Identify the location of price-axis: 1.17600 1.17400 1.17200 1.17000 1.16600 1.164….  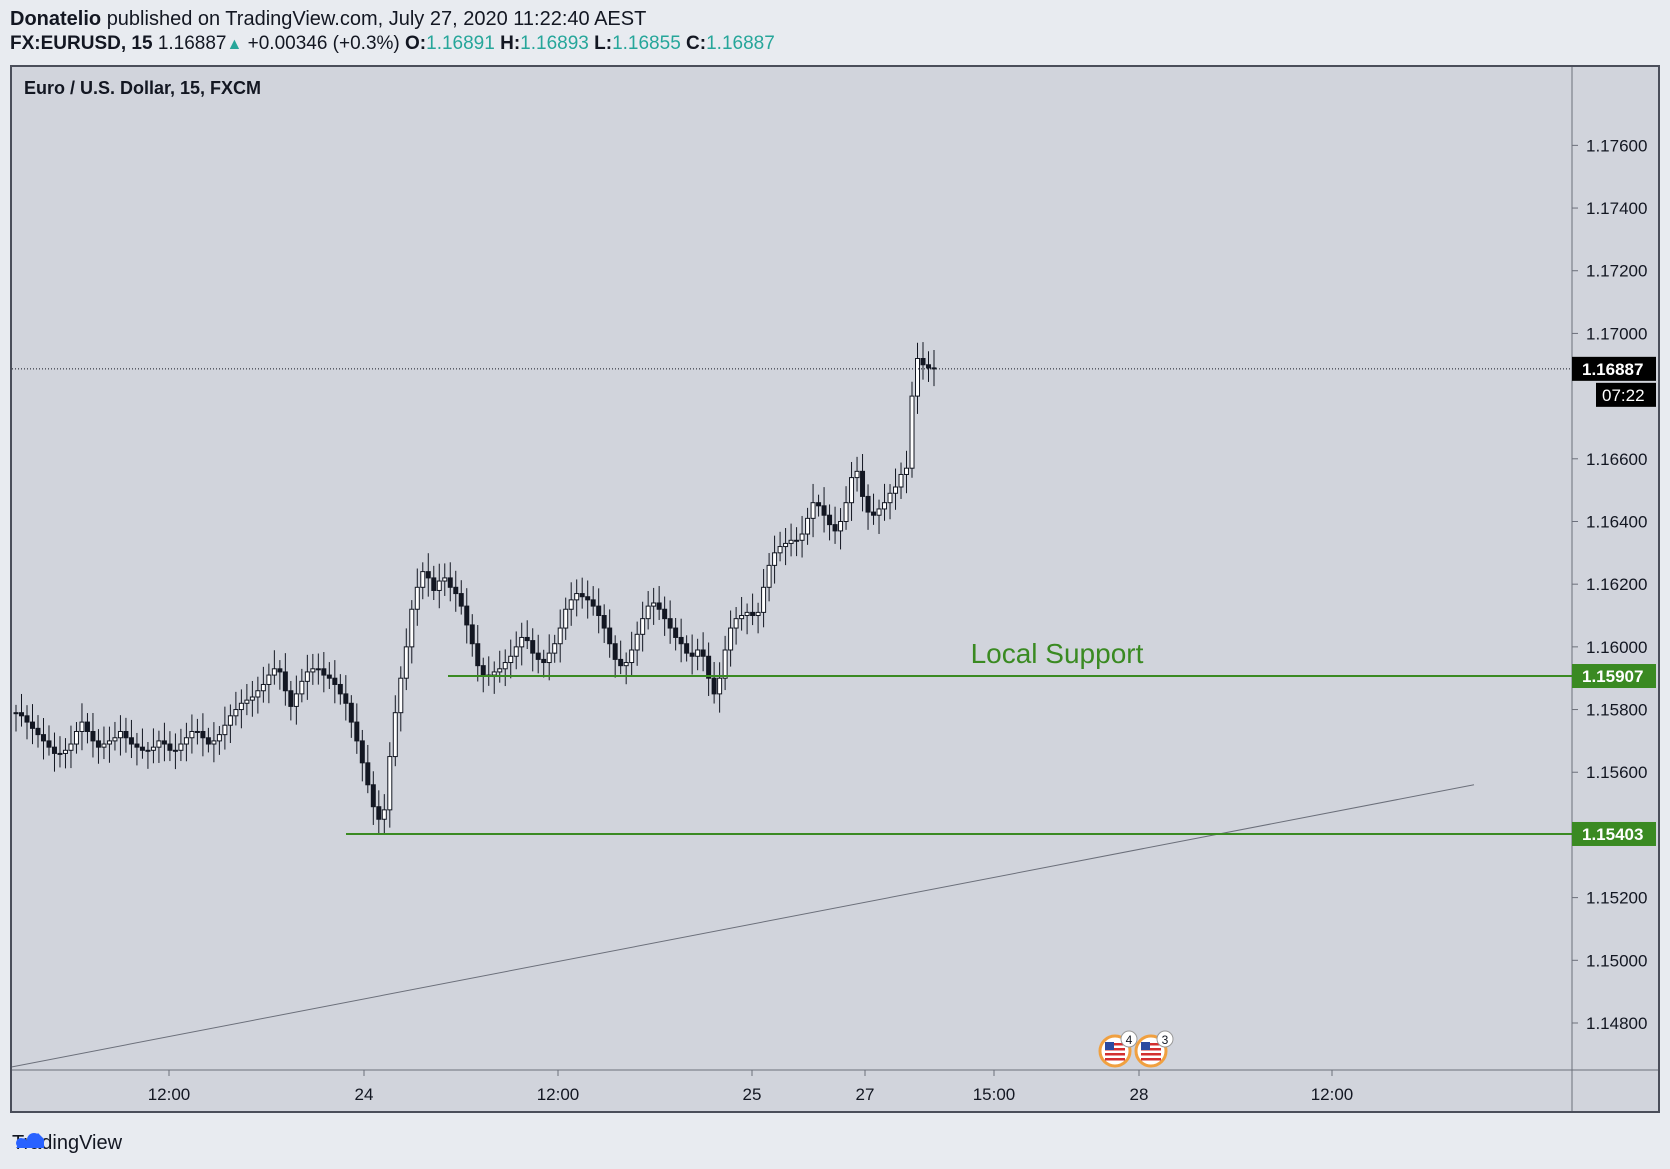
(1609, 584).